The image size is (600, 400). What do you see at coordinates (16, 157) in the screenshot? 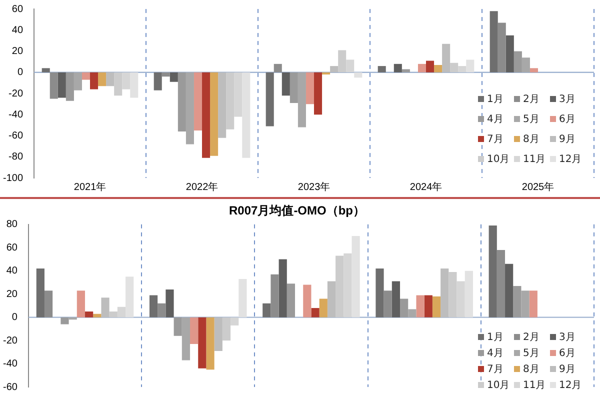
I see `y-tick-label: -80` at bounding box center [16, 157].